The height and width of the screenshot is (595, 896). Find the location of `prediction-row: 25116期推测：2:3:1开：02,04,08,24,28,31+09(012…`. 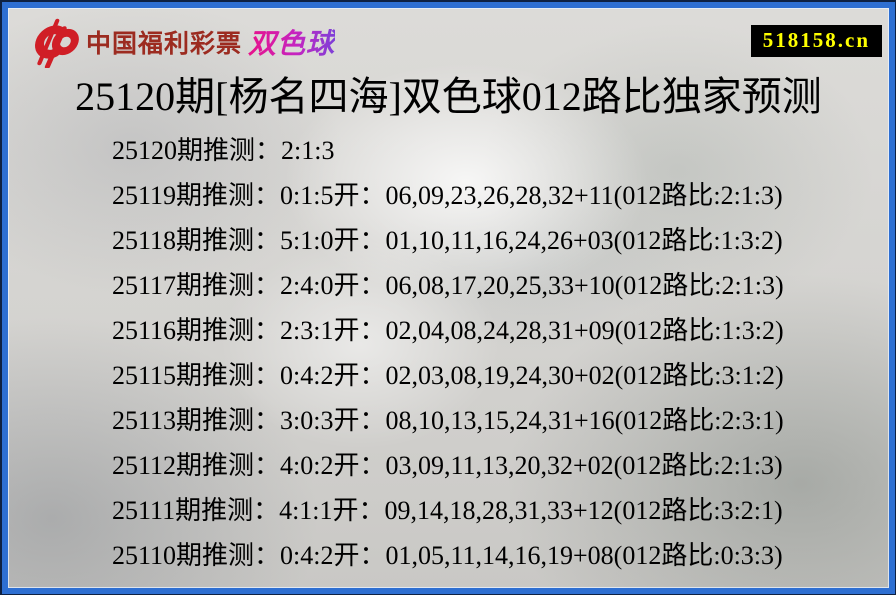

prediction-row: 25116期推测：2:3:1开：02,04,08,24,28,31+09(012… is located at coordinates (448, 330).